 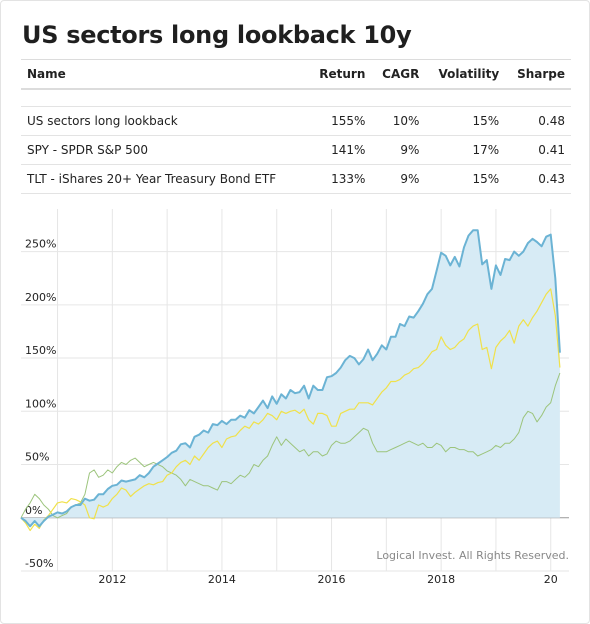 I want to click on cell-name: SPY - SPDR S&P 500, so click(x=164, y=150).